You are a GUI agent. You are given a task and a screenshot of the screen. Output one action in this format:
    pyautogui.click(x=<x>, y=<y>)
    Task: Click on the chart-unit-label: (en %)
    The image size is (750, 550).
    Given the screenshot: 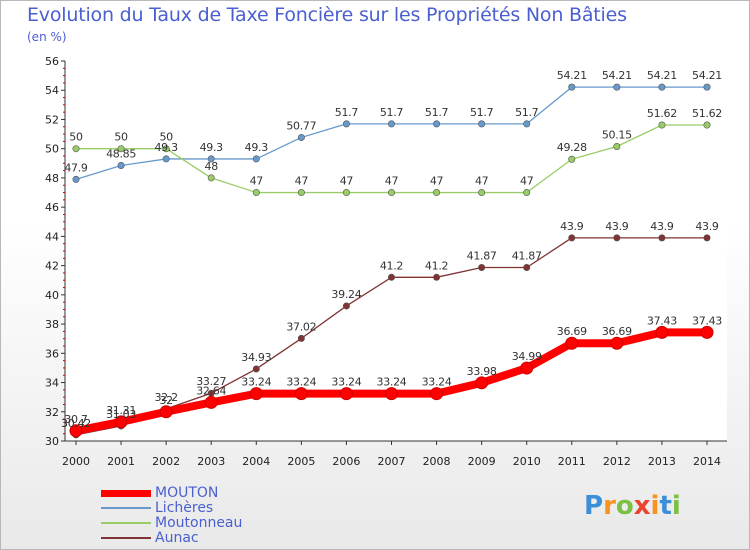 What is the action you would take?
    pyautogui.click(x=47, y=37)
    